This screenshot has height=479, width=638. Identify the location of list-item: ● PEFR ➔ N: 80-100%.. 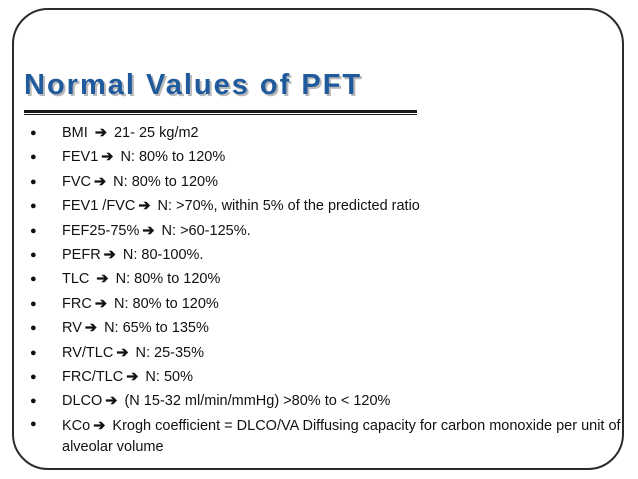
(330, 255).